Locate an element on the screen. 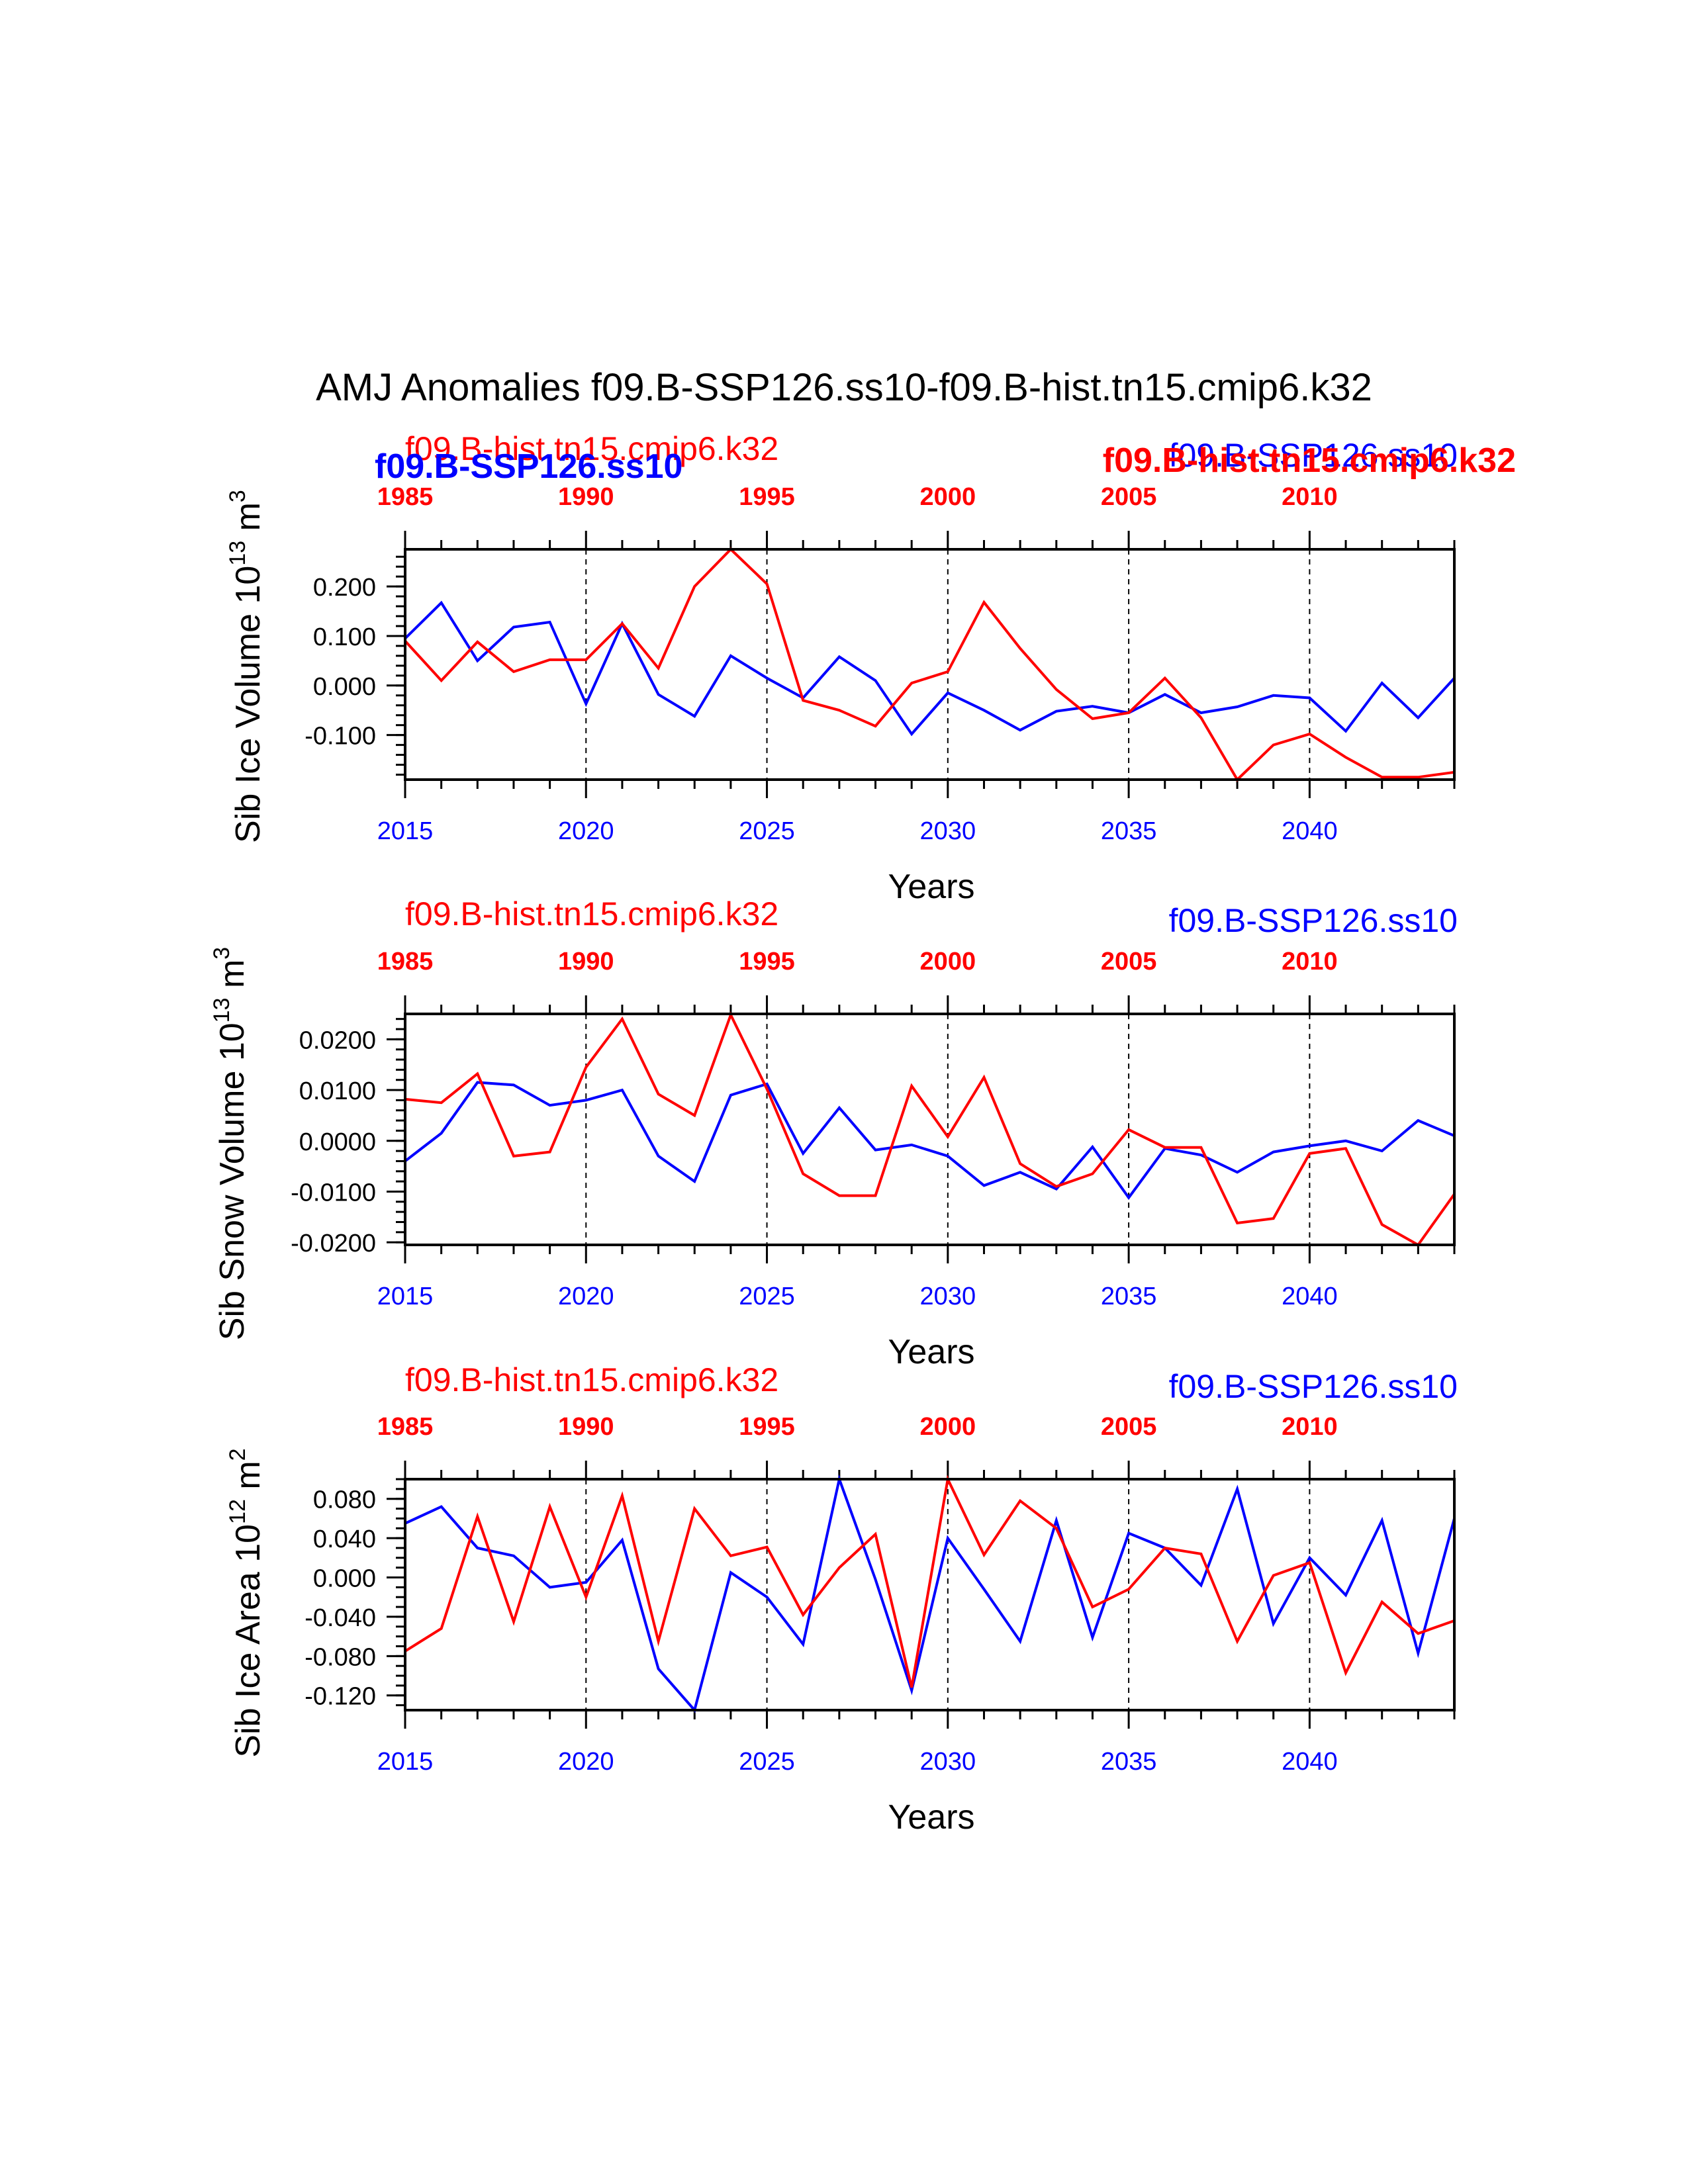 The image size is (1688, 2184). y-tick-label: 0.080 is located at coordinates (344, 1500).